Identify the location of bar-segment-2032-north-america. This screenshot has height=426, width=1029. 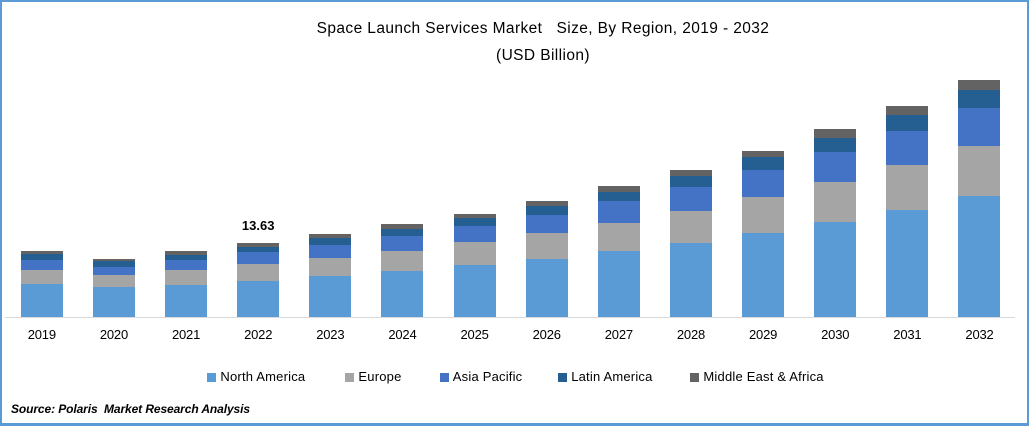
(979, 256).